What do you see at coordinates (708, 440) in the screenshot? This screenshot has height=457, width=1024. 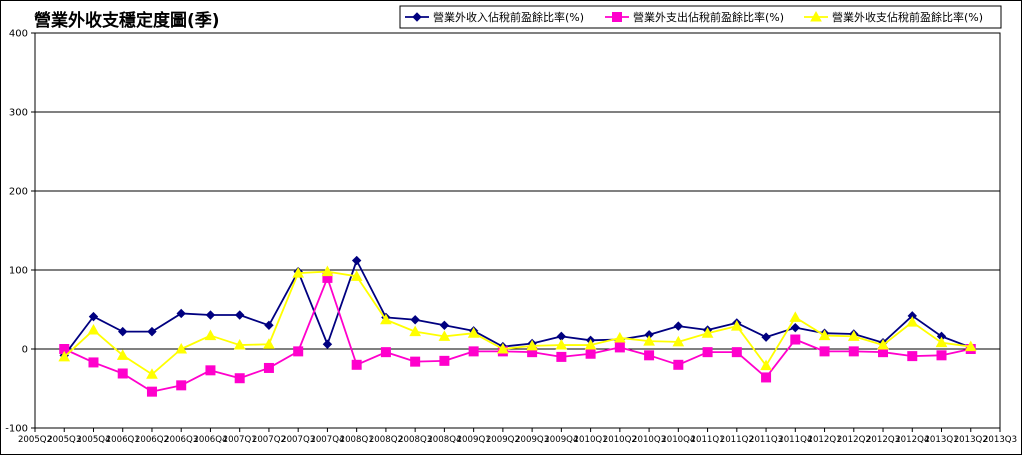 I see `x-tick-label: 2011Q1` at bounding box center [708, 440].